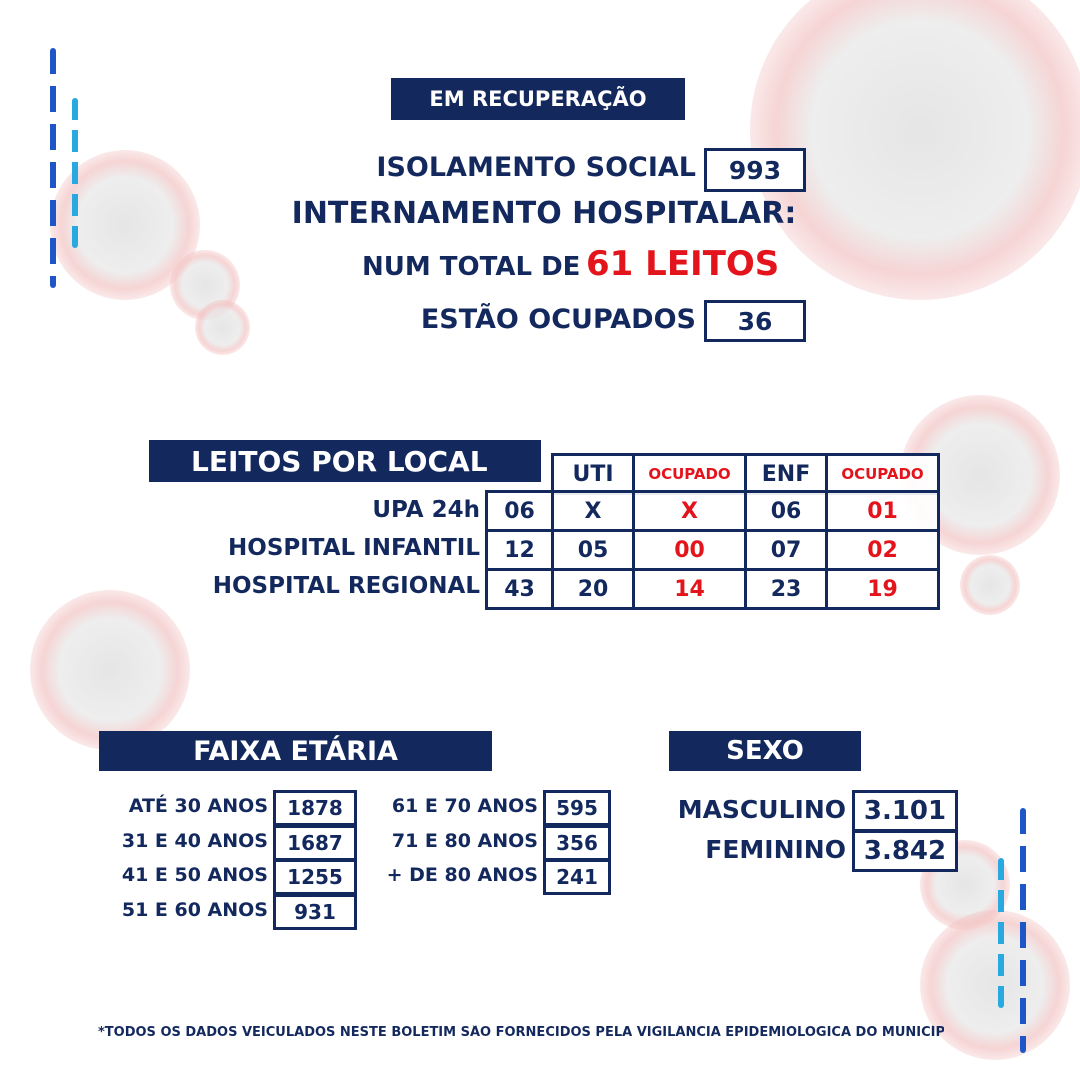 This screenshot has width=1080, height=1080. What do you see at coordinates (882, 474) in the screenshot?
I see `col-enf-occupied: OCUPADO` at bounding box center [882, 474].